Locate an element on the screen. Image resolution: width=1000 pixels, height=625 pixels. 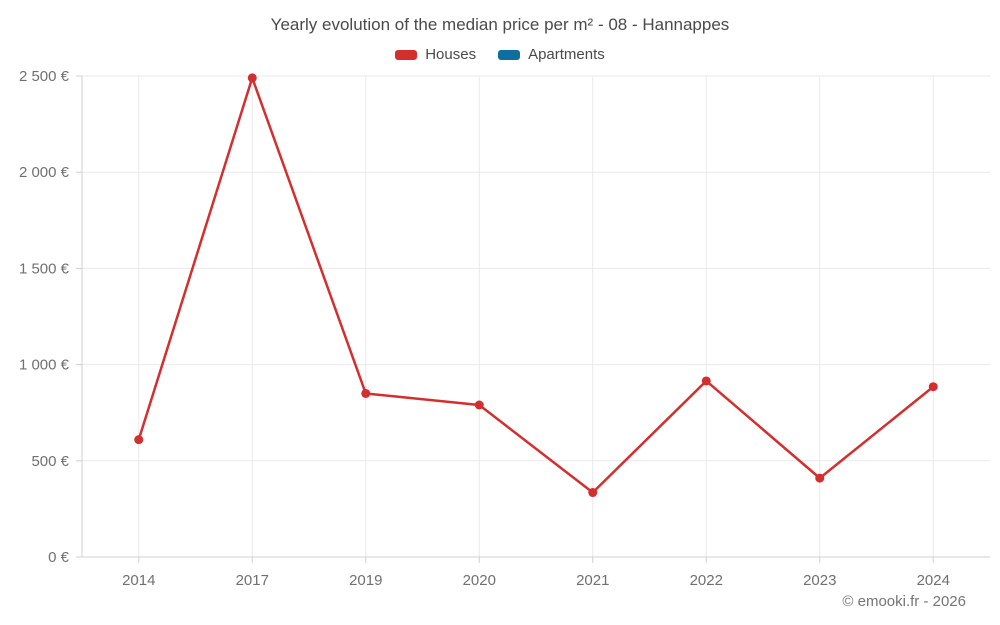
legend: Houses Apartments is located at coordinates (500, 54).